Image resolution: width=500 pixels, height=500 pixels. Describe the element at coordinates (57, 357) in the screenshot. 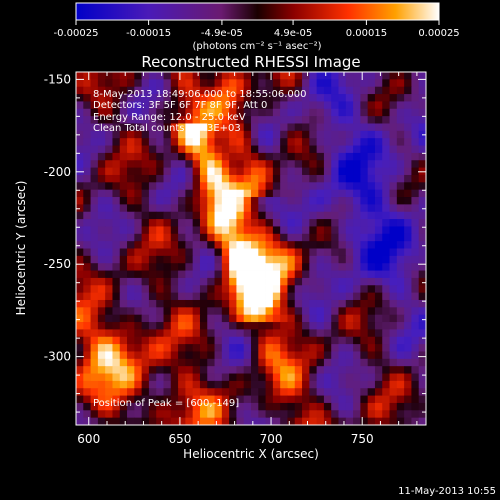

I see `y-tick-label: -300` at that location.